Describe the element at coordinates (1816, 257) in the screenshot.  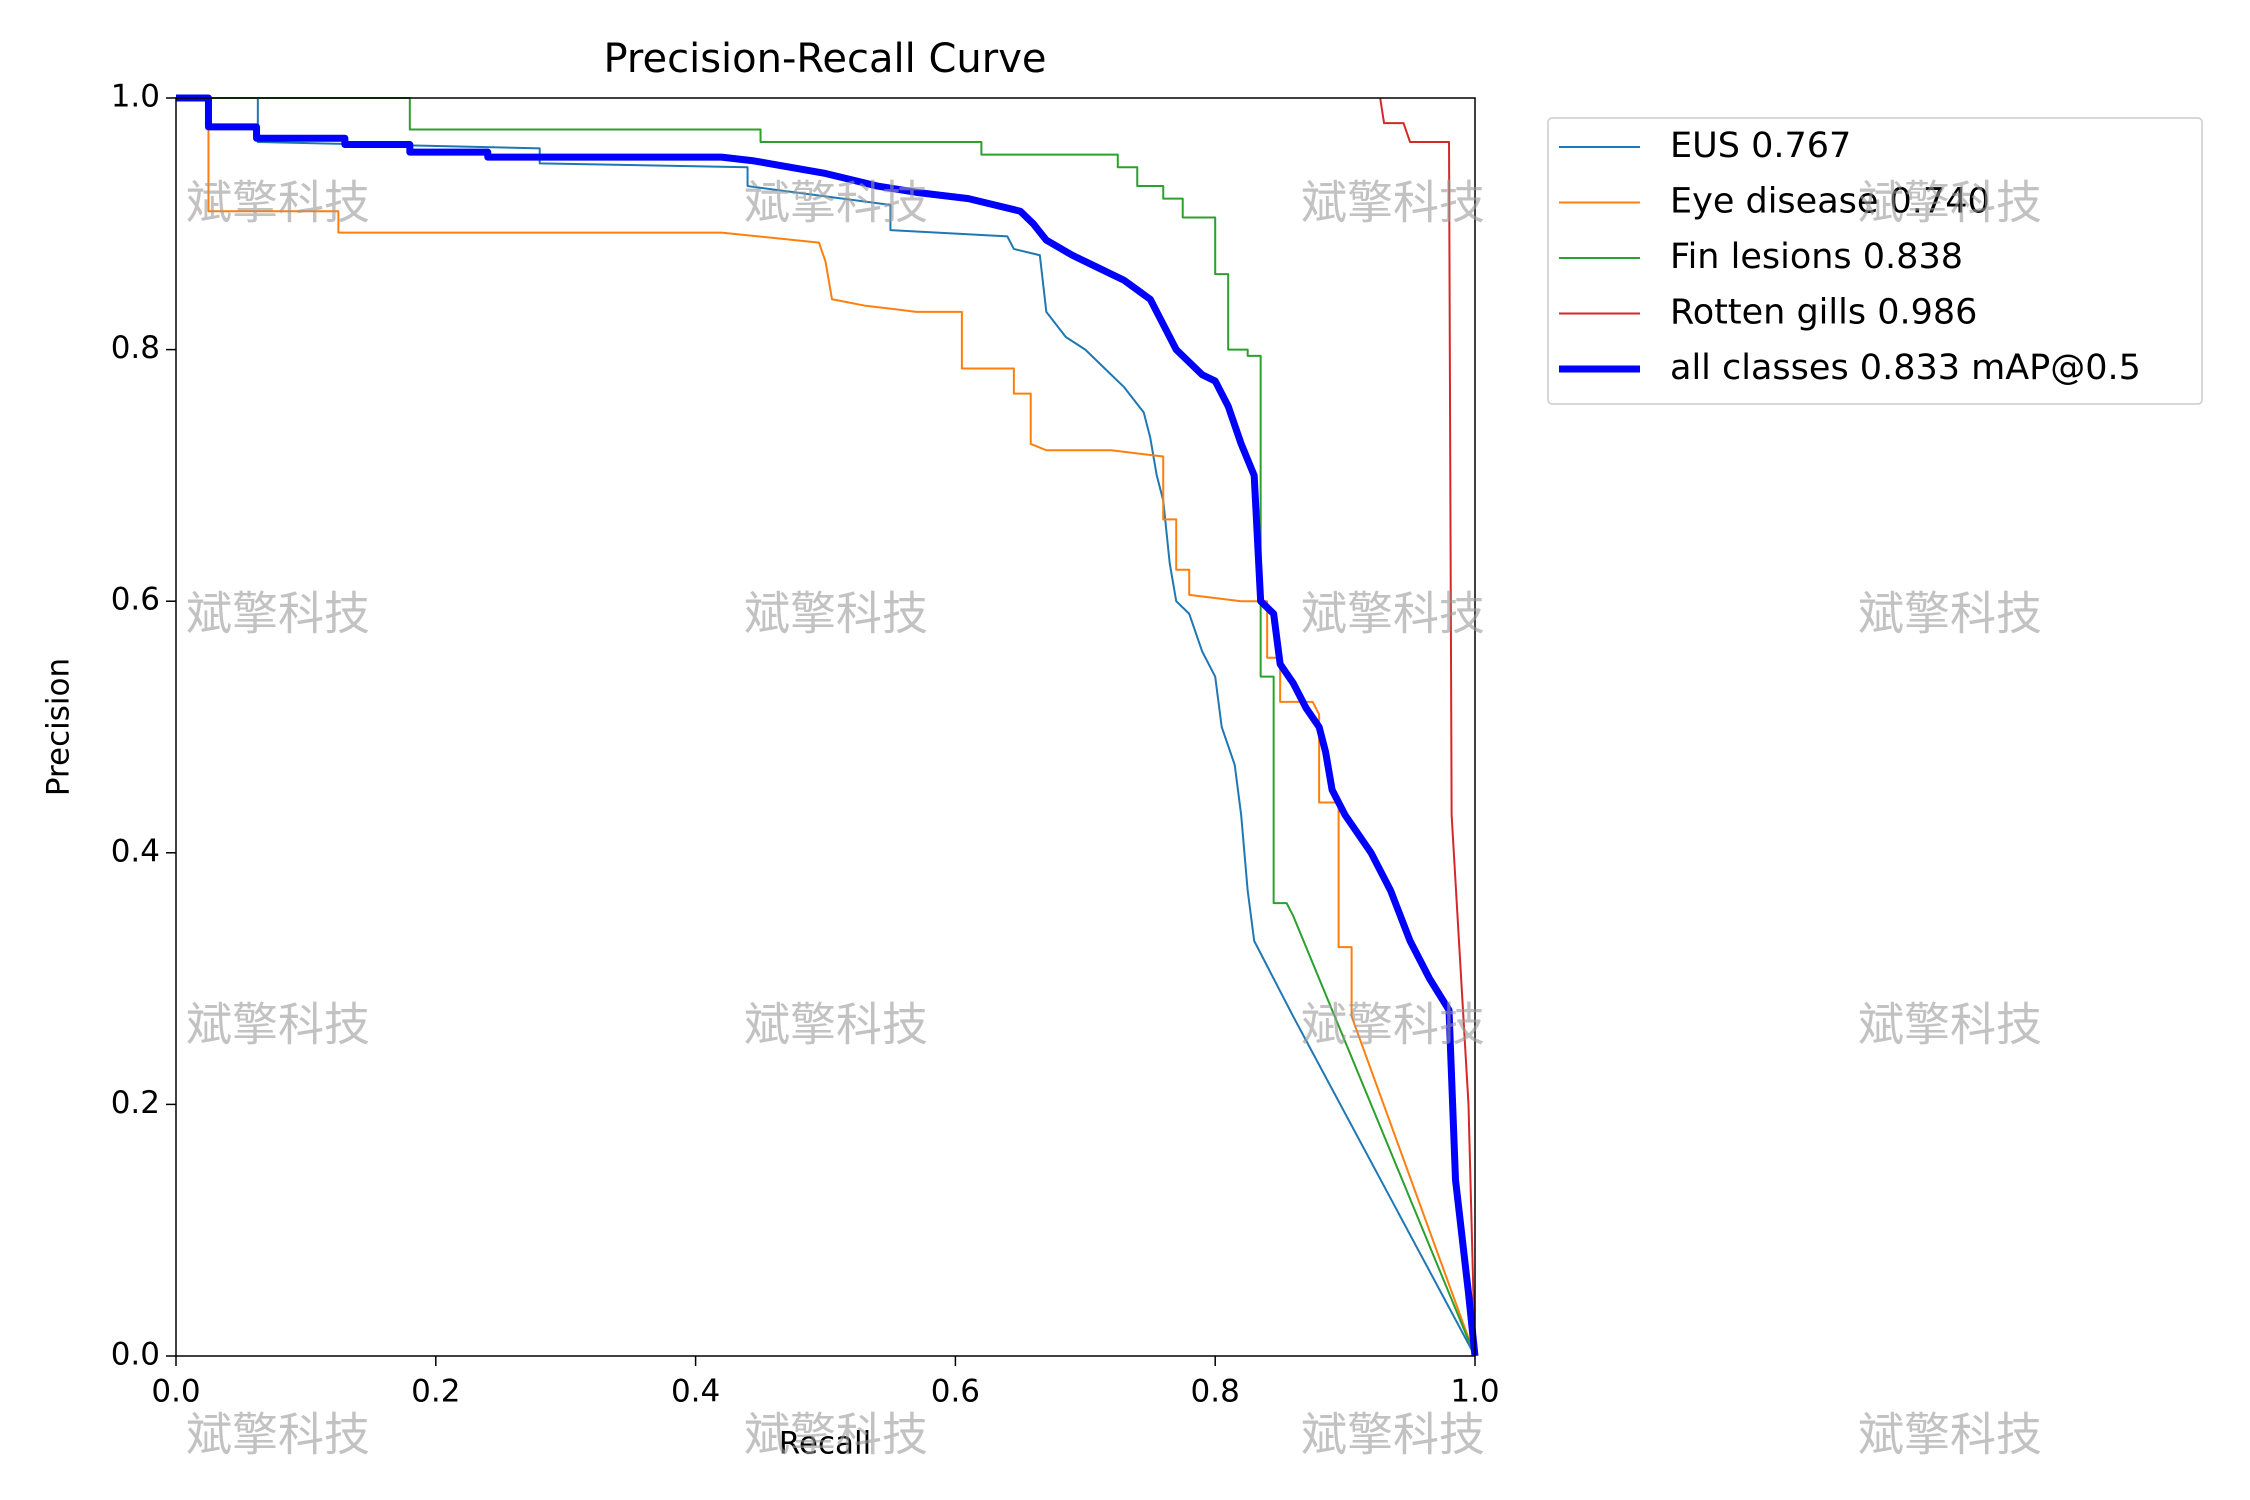
I see `legend-label: Fin lesions 0.838` at that location.